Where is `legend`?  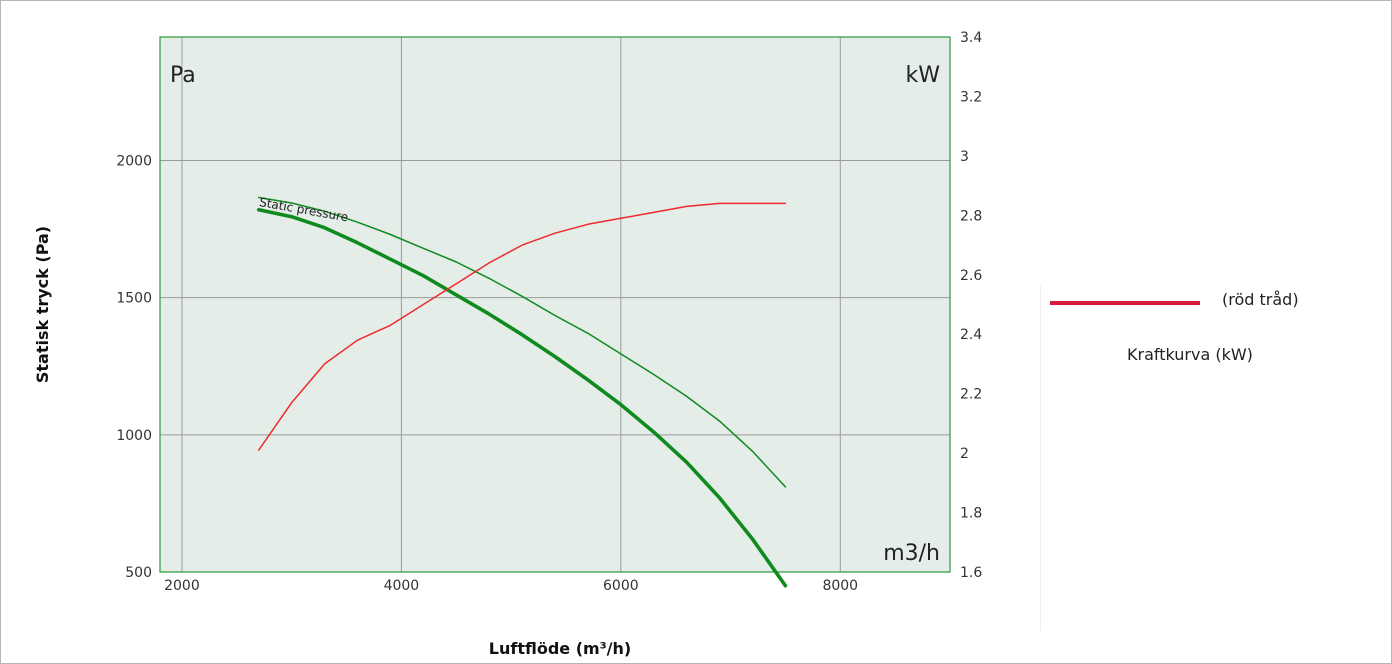 legend is located at coordinates (1190, 458).